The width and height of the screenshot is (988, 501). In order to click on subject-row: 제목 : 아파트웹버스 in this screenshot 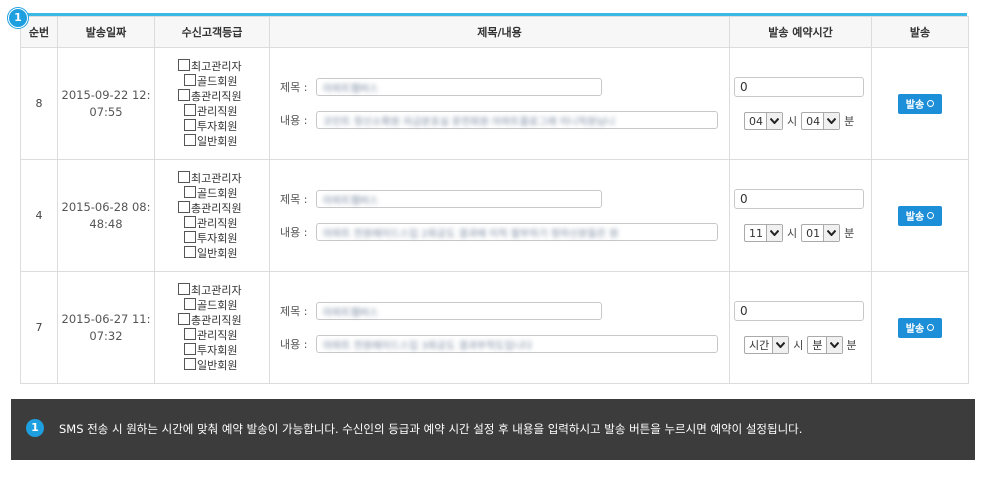, I will do `click(504, 311)`.